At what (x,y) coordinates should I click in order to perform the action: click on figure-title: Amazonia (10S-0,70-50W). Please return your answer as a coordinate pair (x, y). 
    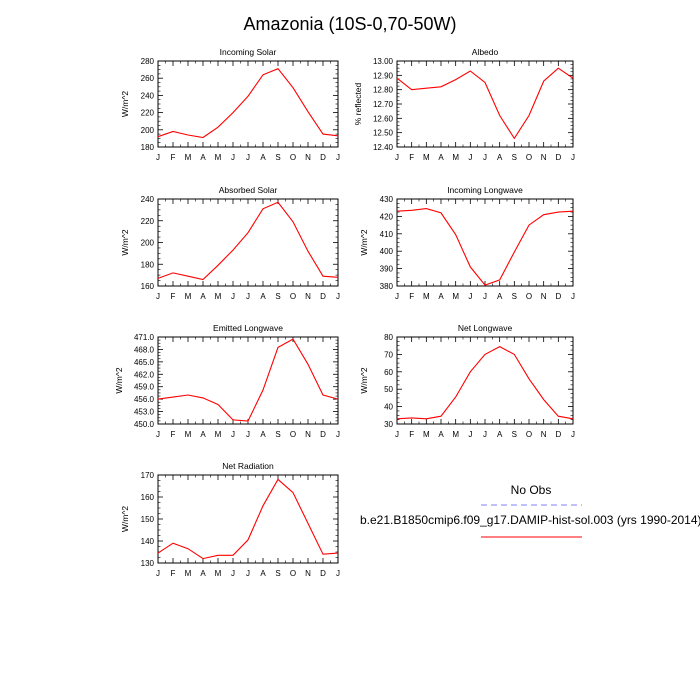
    Looking at the image, I should click on (349, 24).